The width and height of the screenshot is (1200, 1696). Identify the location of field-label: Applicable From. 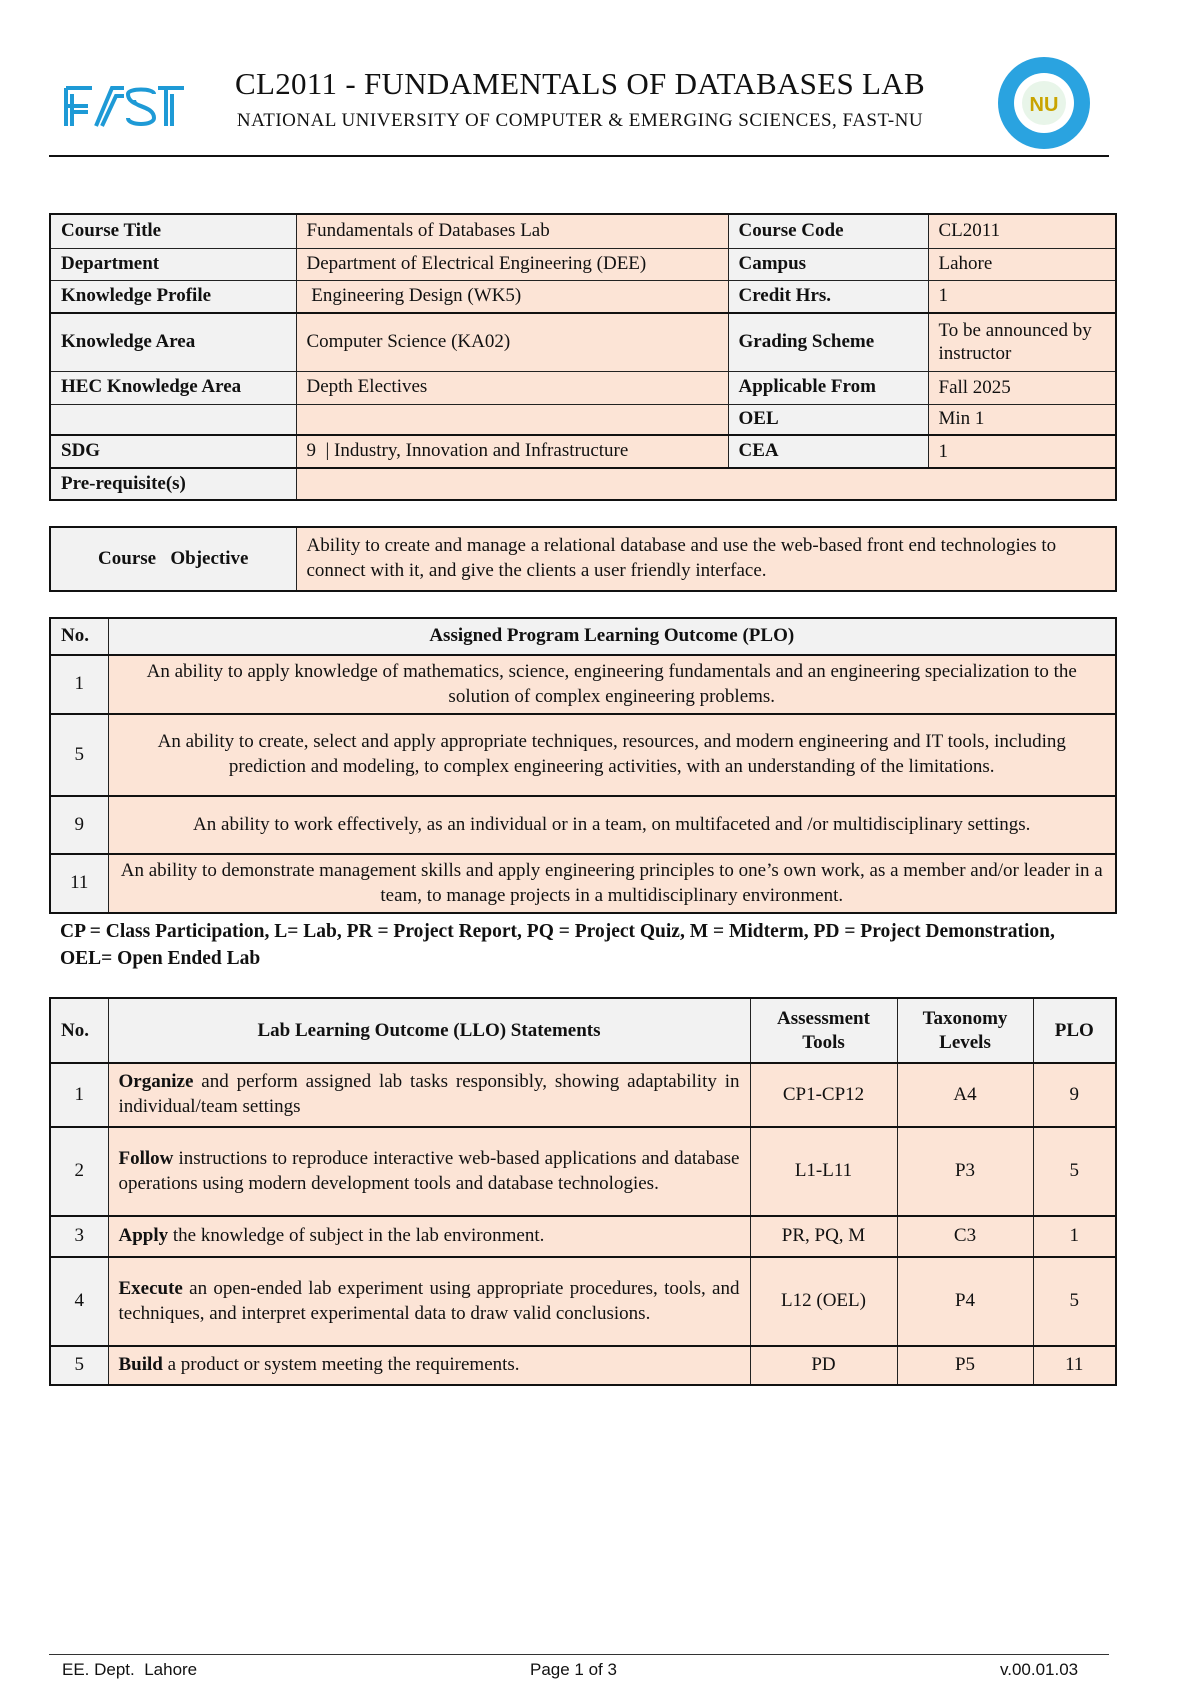
(828, 387).